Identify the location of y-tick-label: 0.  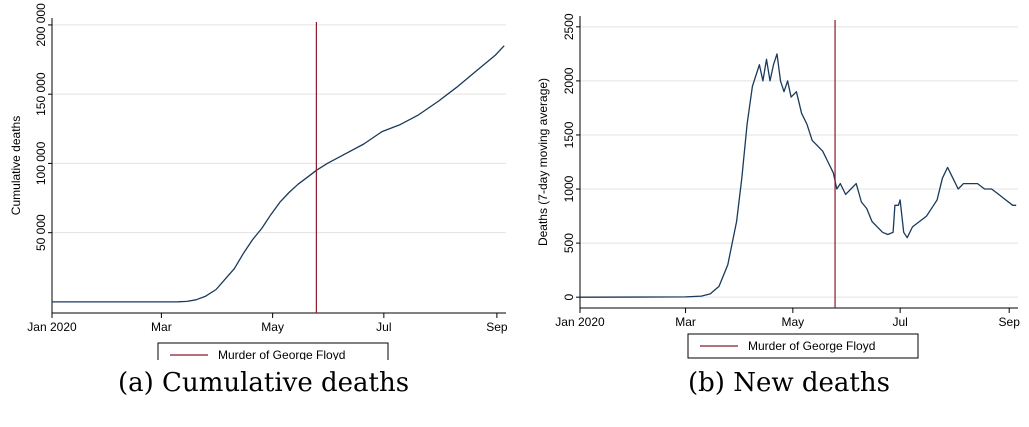
(569, 297).